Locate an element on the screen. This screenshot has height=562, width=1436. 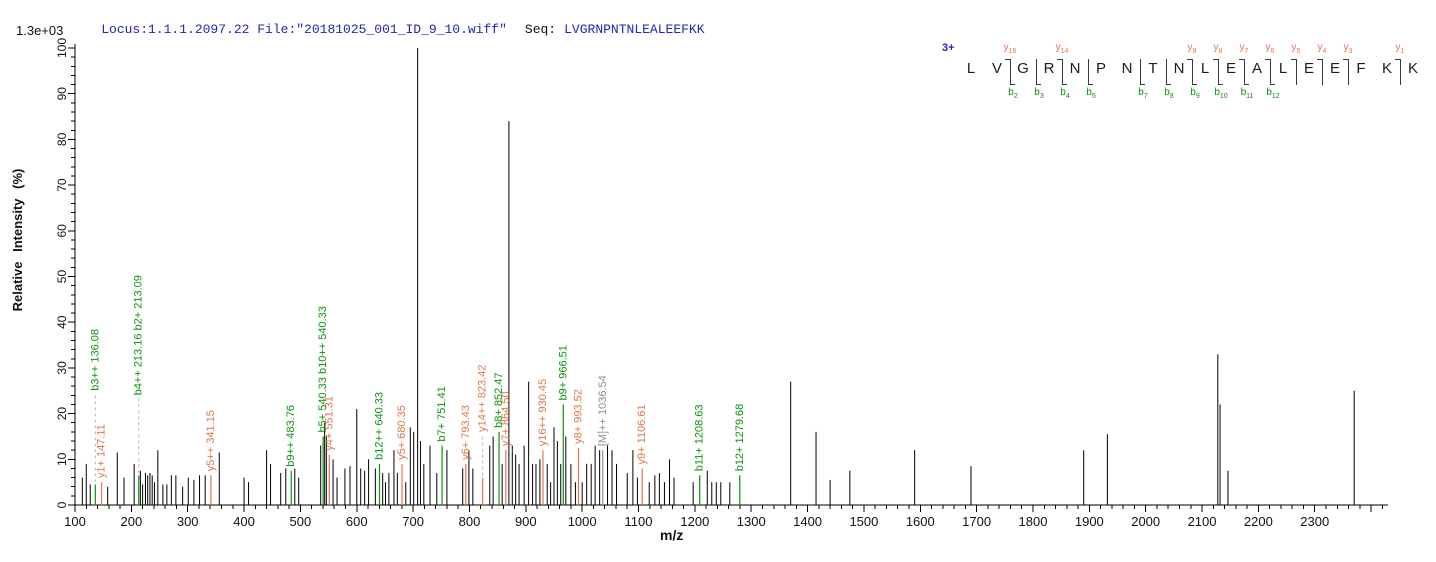
residue-letter: F is located at coordinates (1361, 68).